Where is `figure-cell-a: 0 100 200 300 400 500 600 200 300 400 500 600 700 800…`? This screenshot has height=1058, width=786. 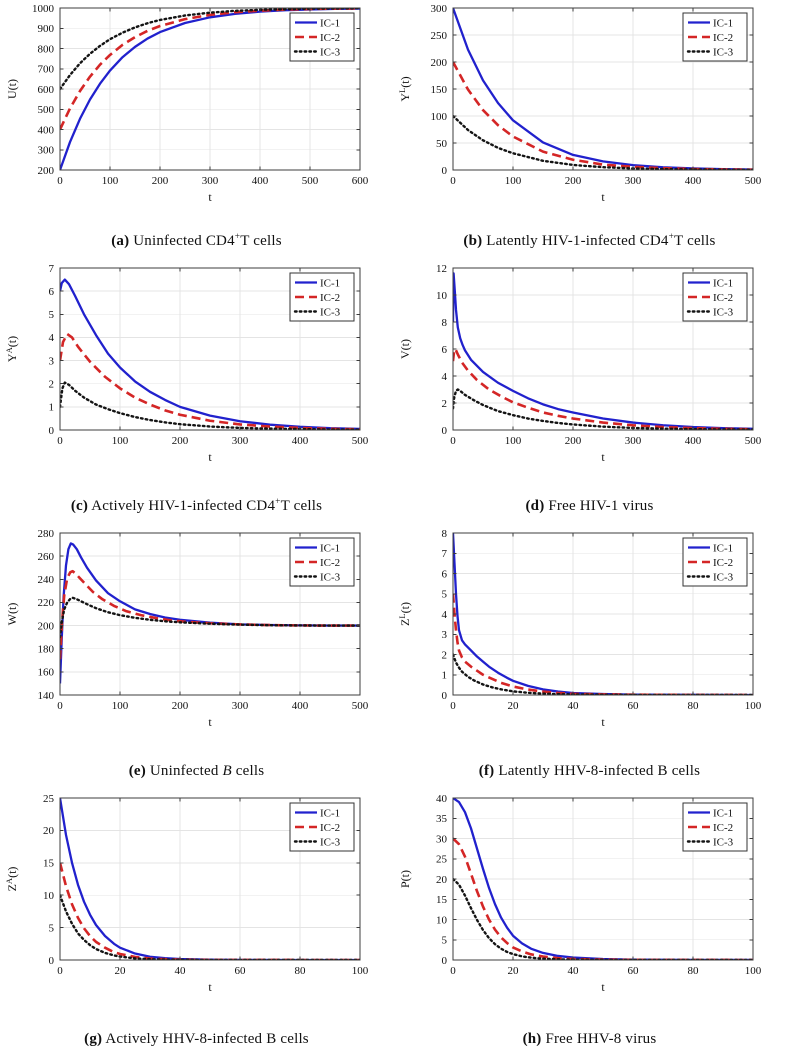 figure-cell-a: 0 100 200 300 400 500 600 200 300 400 500 600 700 800… is located at coordinates (196, 130).